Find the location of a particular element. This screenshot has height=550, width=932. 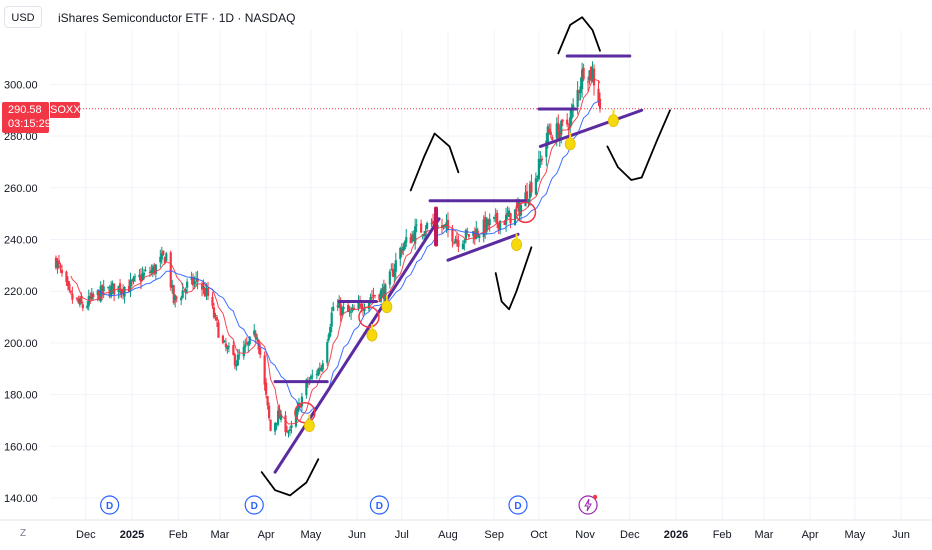

hand-drawn-peak-curve is located at coordinates (579, 35).